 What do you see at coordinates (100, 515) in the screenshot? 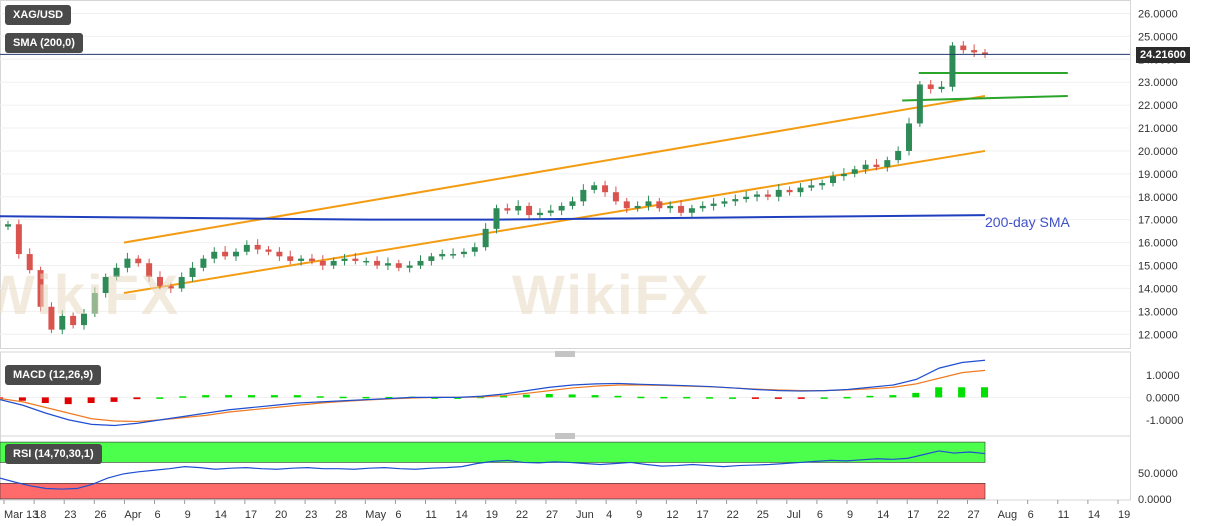
I see `x-axis-tick: 26` at bounding box center [100, 515].